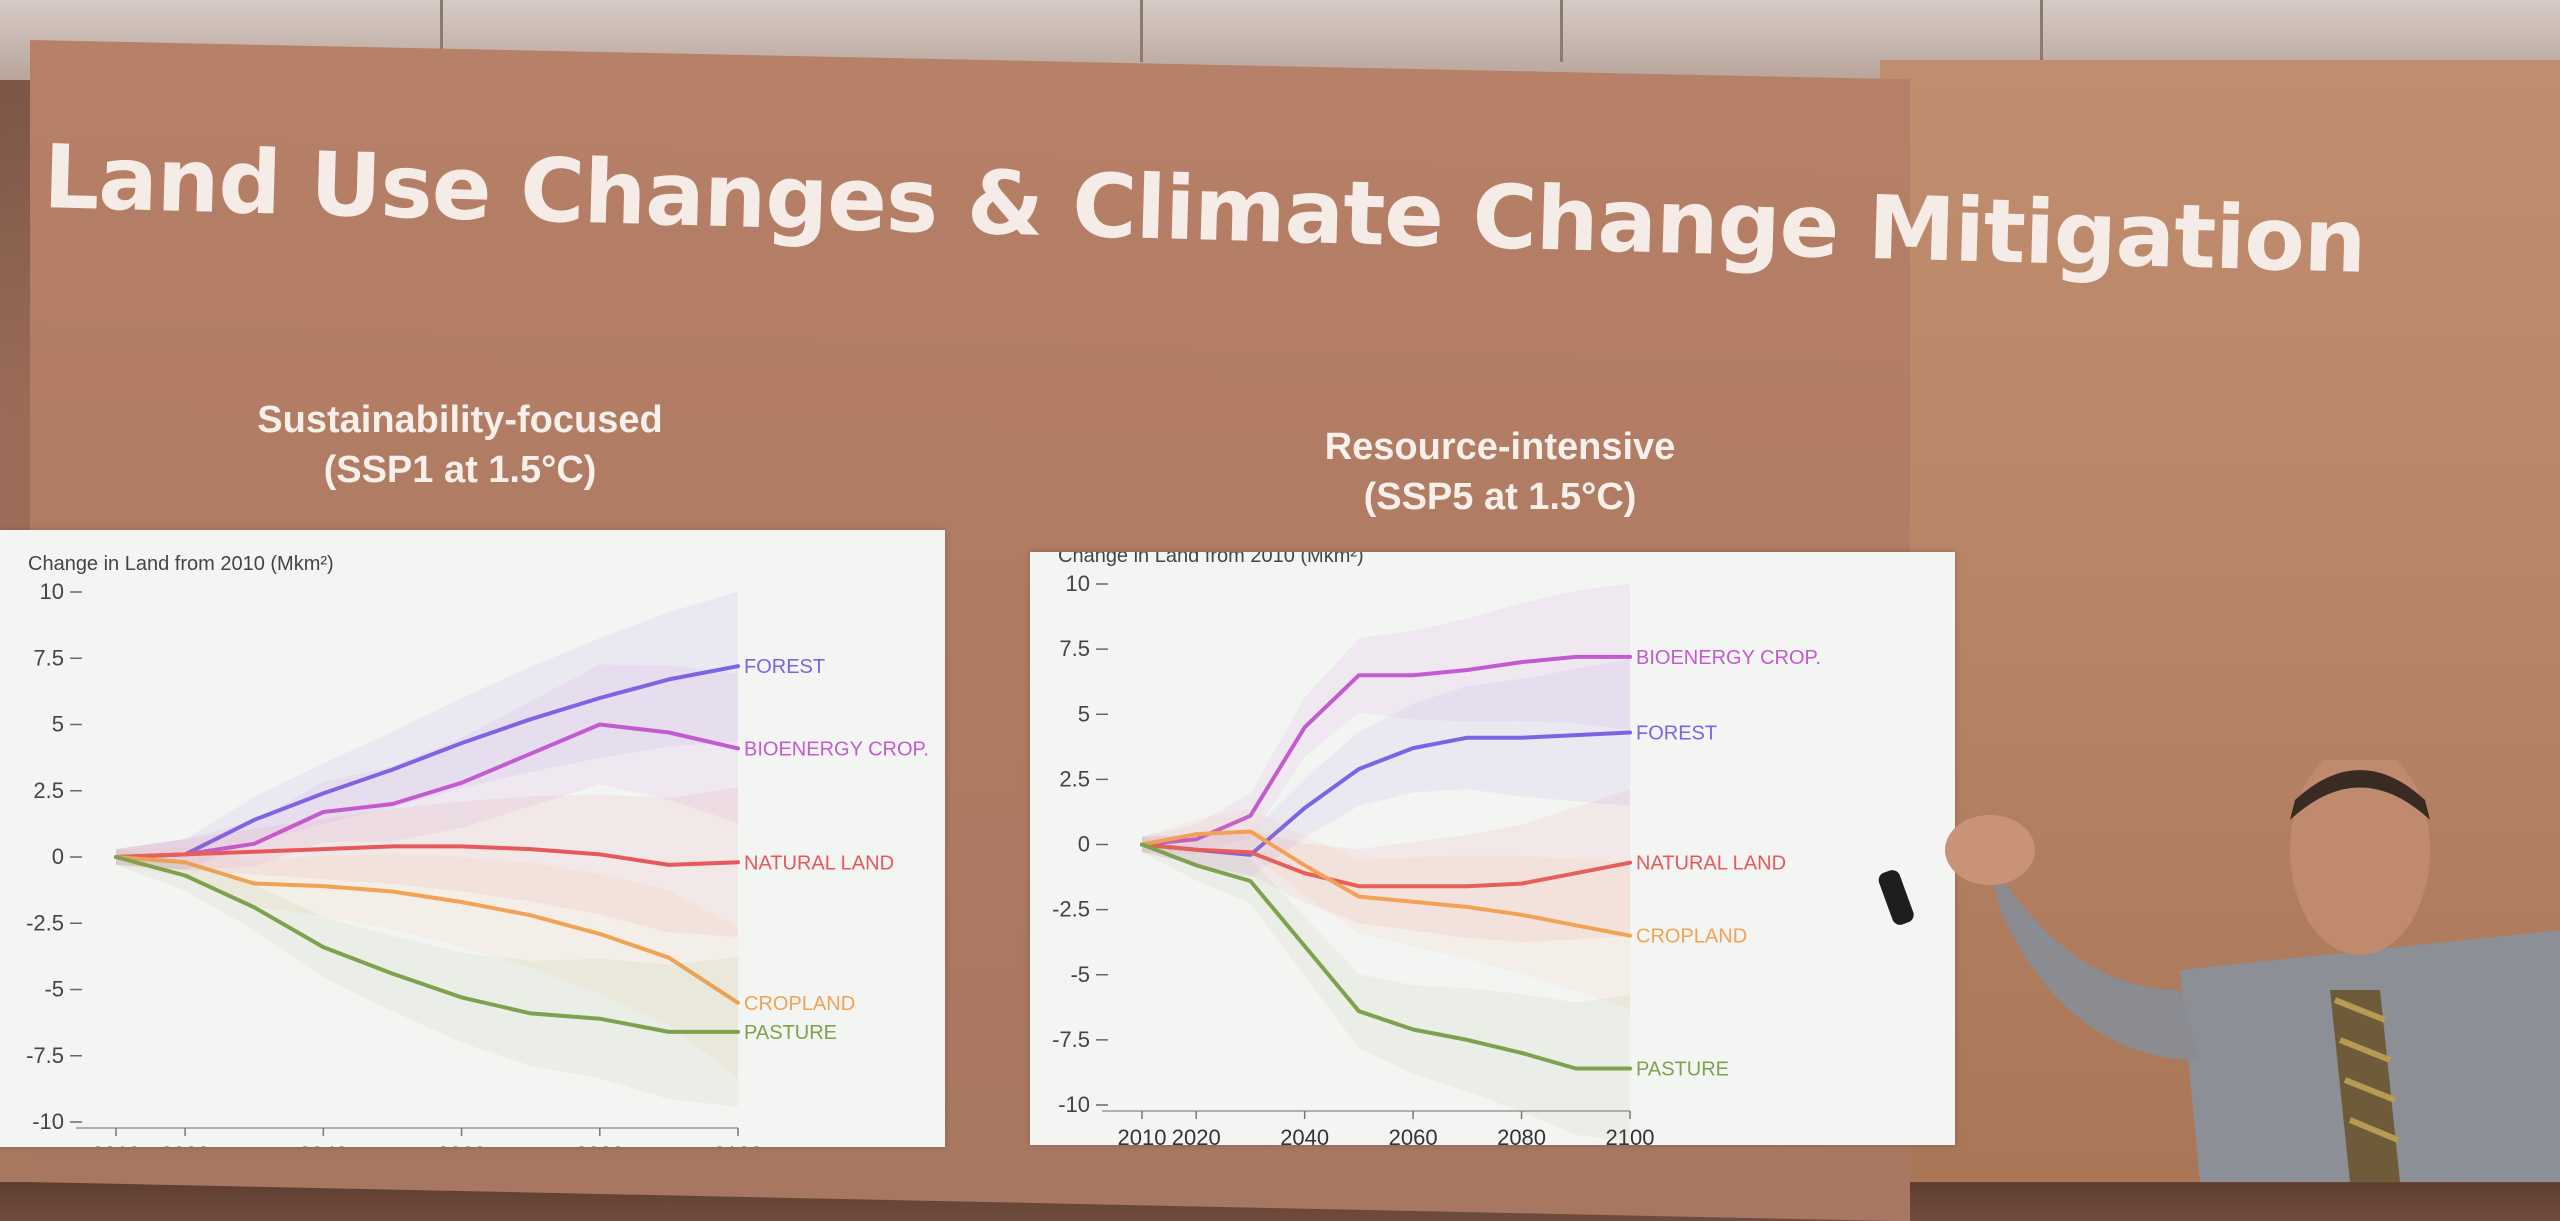 The image size is (2560, 1221). What do you see at coordinates (2219, 971) in the screenshot?
I see `presenter-figure` at bounding box center [2219, 971].